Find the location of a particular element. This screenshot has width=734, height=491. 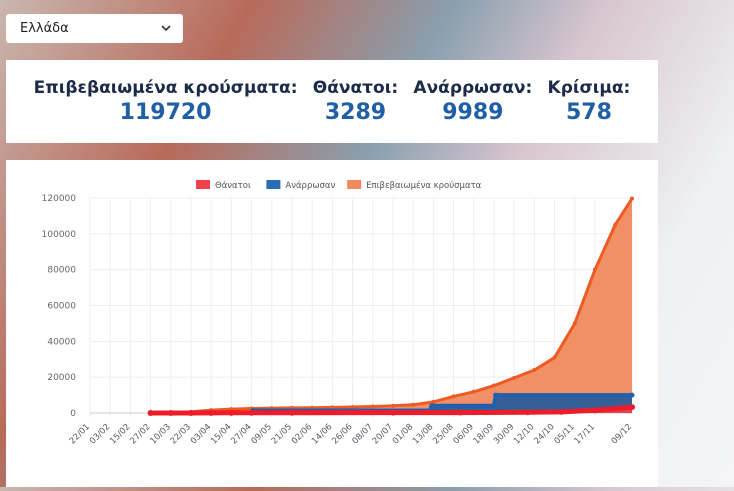

x-tick-label: 27/04 is located at coordinates (241, 434).